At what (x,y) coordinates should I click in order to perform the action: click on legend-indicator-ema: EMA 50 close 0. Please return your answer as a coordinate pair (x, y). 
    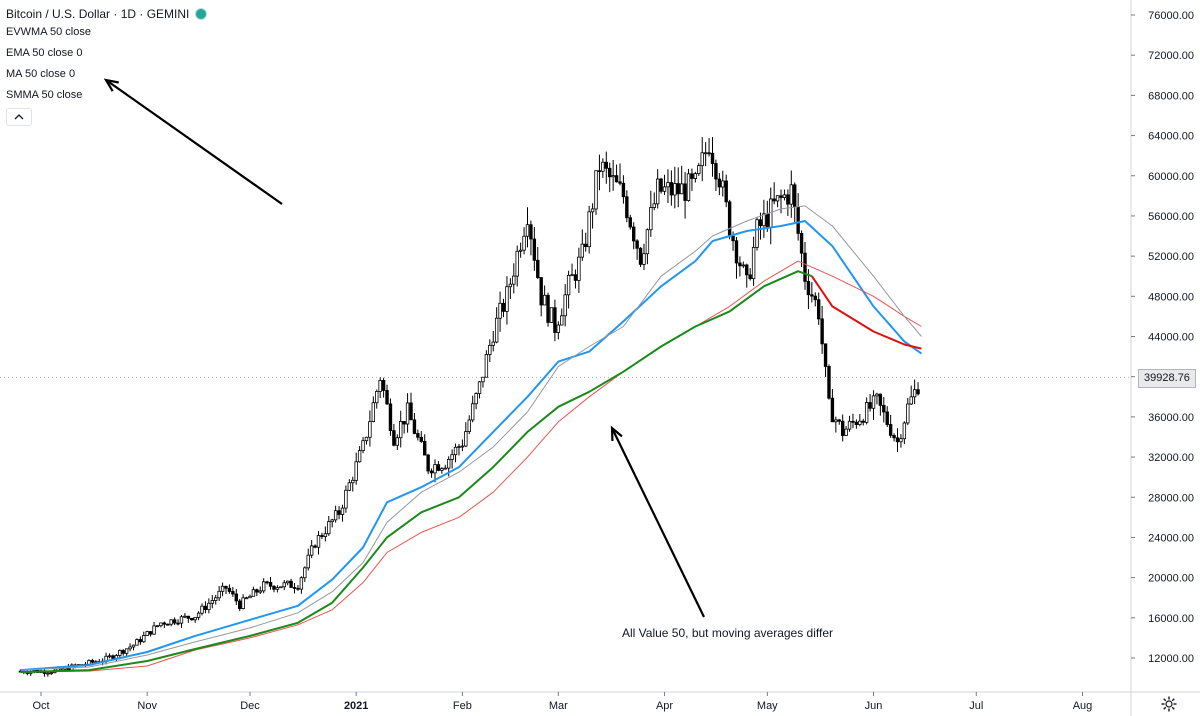
    Looking at the image, I should click on (44, 53).